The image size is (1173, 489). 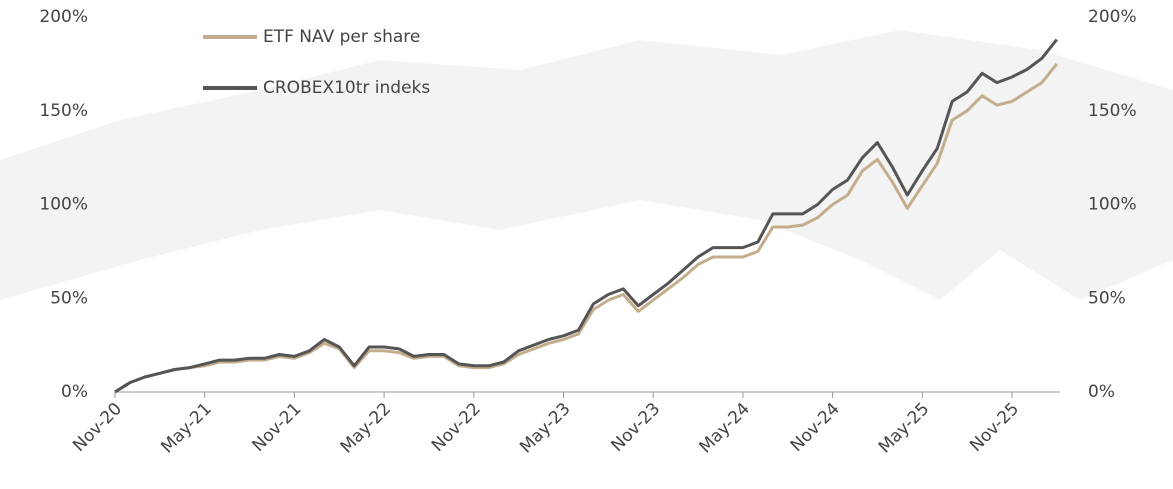 What do you see at coordinates (69, 298) in the screenshot?
I see `y-tick-label: 50%` at bounding box center [69, 298].